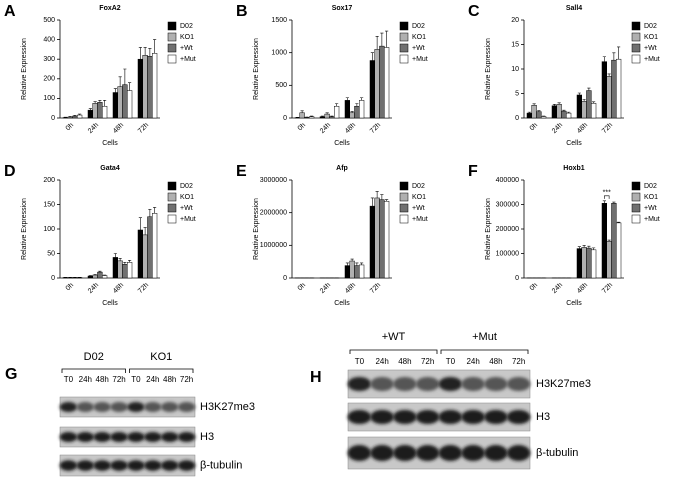  Describe the element at coordinates (273, 213) in the screenshot. I see `y-tick-label: 2000000` at that location.